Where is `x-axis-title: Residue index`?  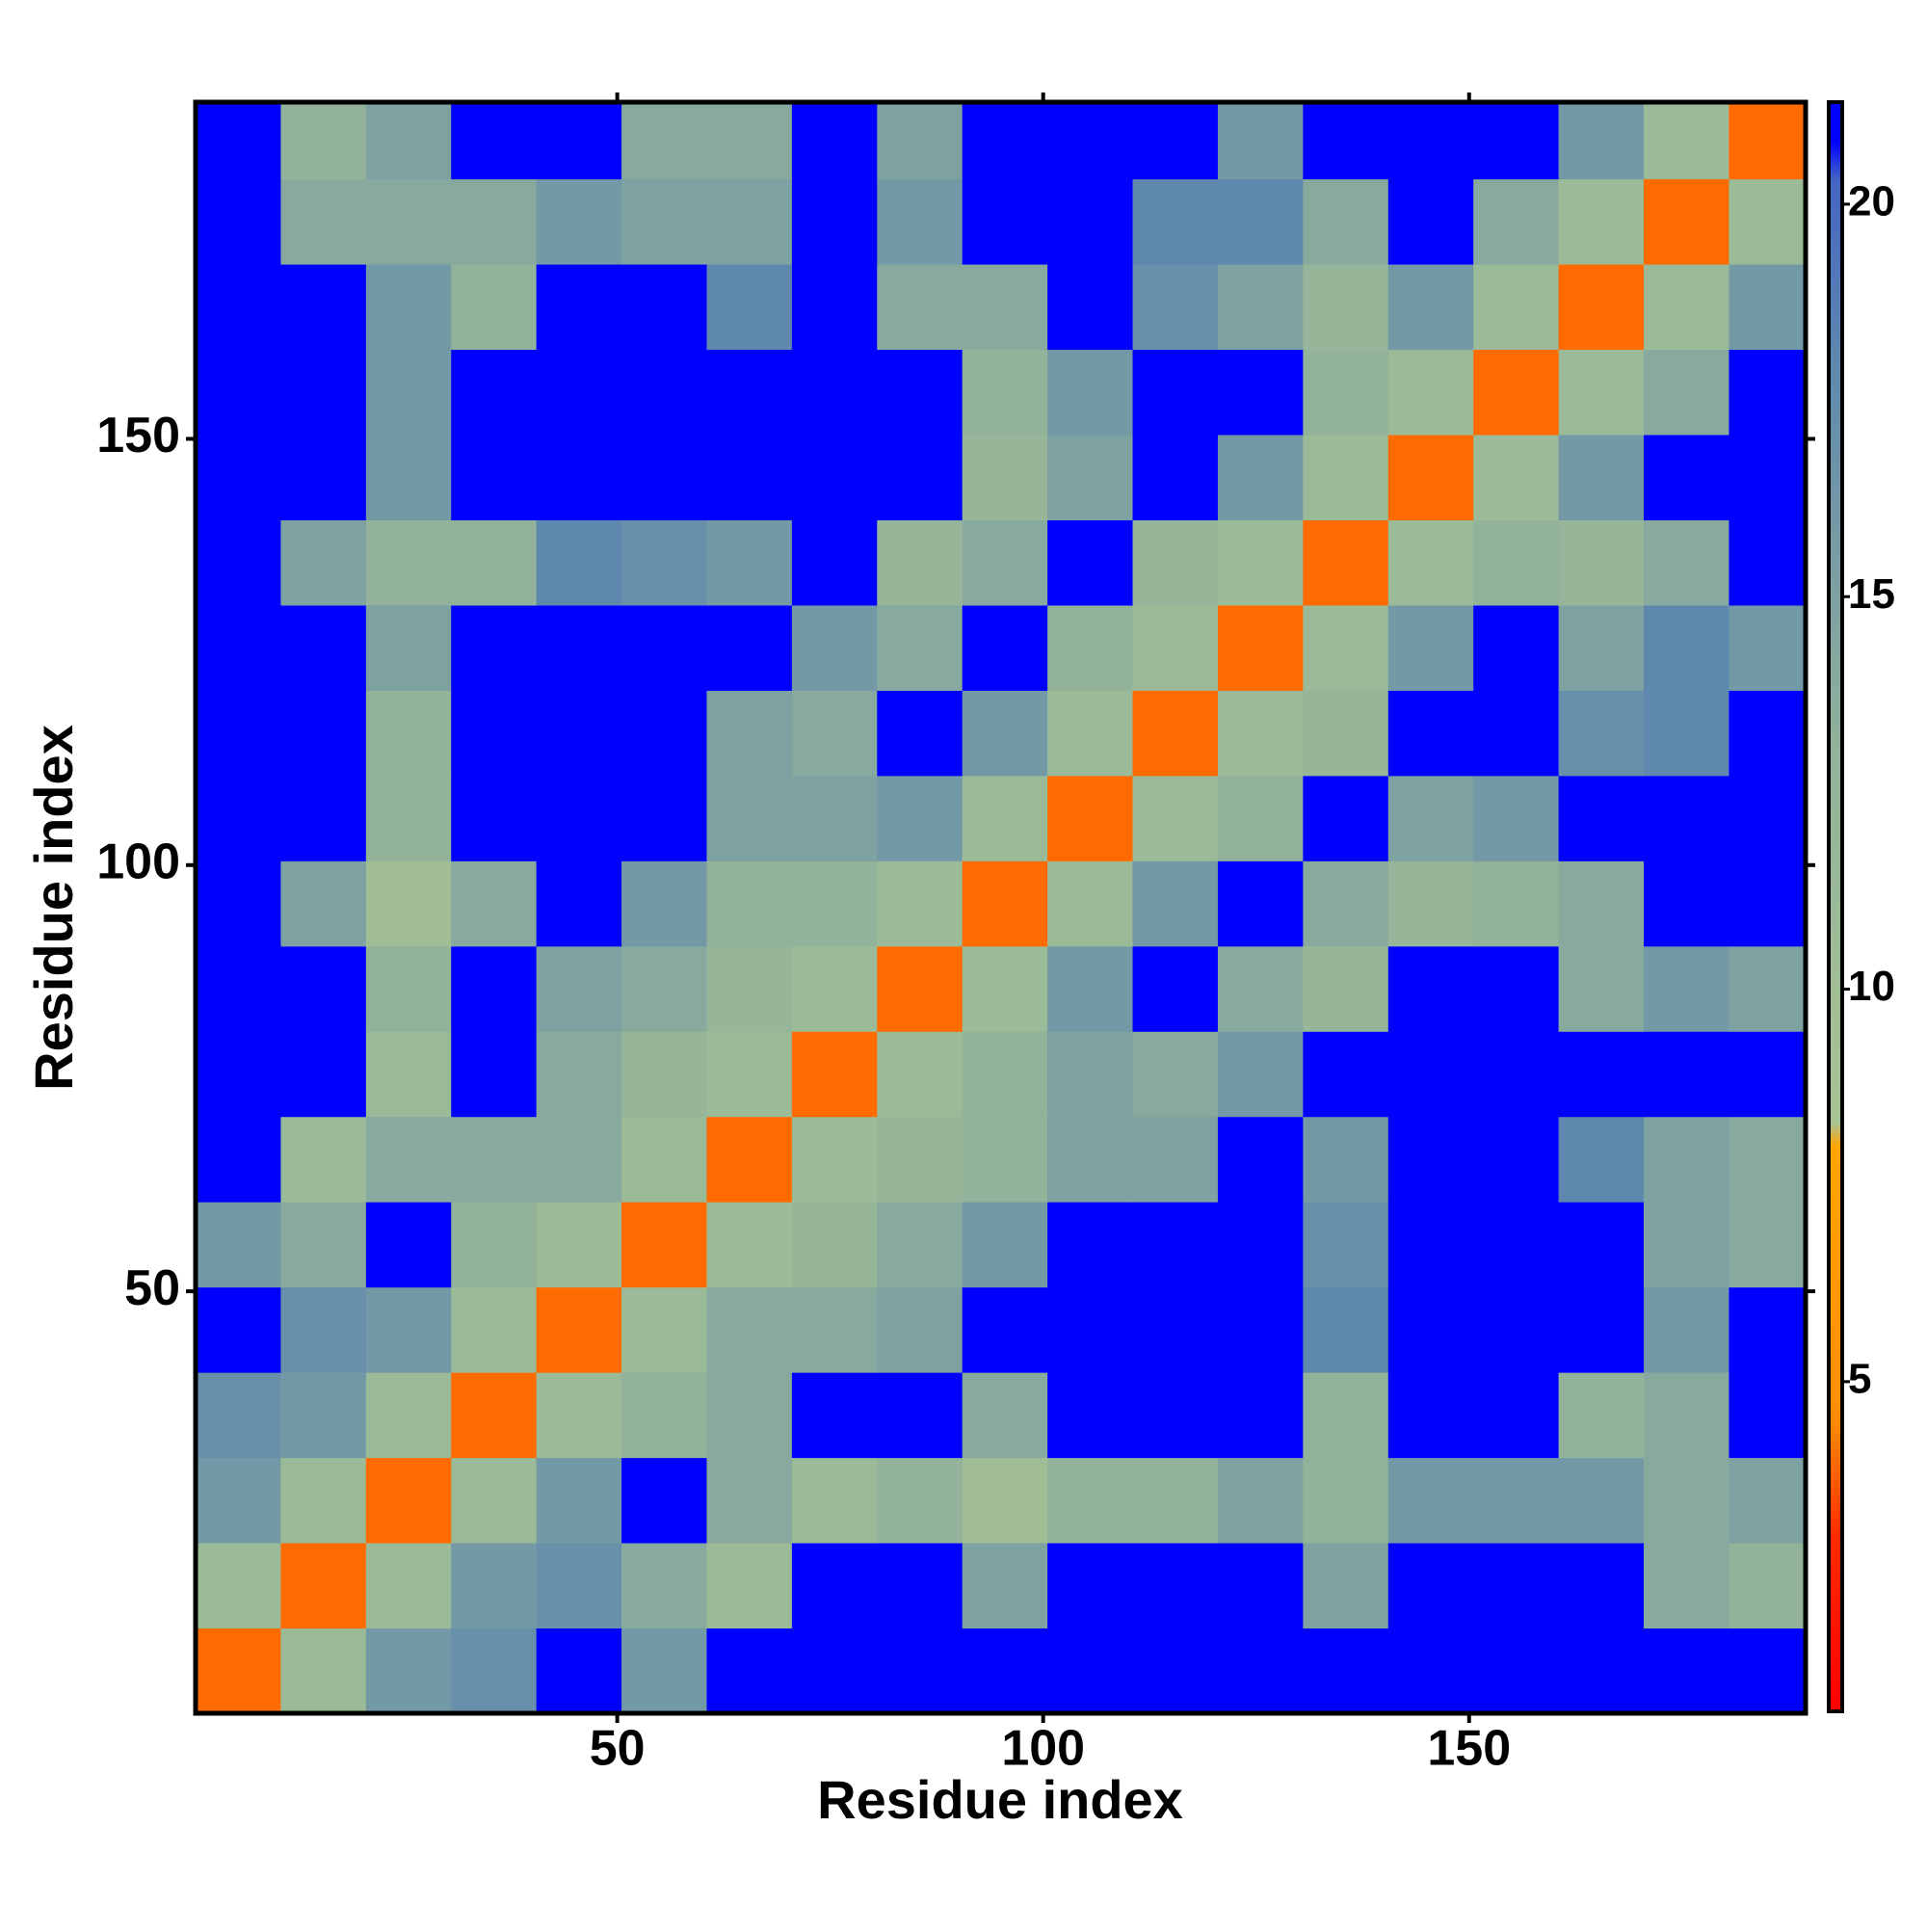
x-axis-title: Residue index is located at coordinates (1000, 1799).